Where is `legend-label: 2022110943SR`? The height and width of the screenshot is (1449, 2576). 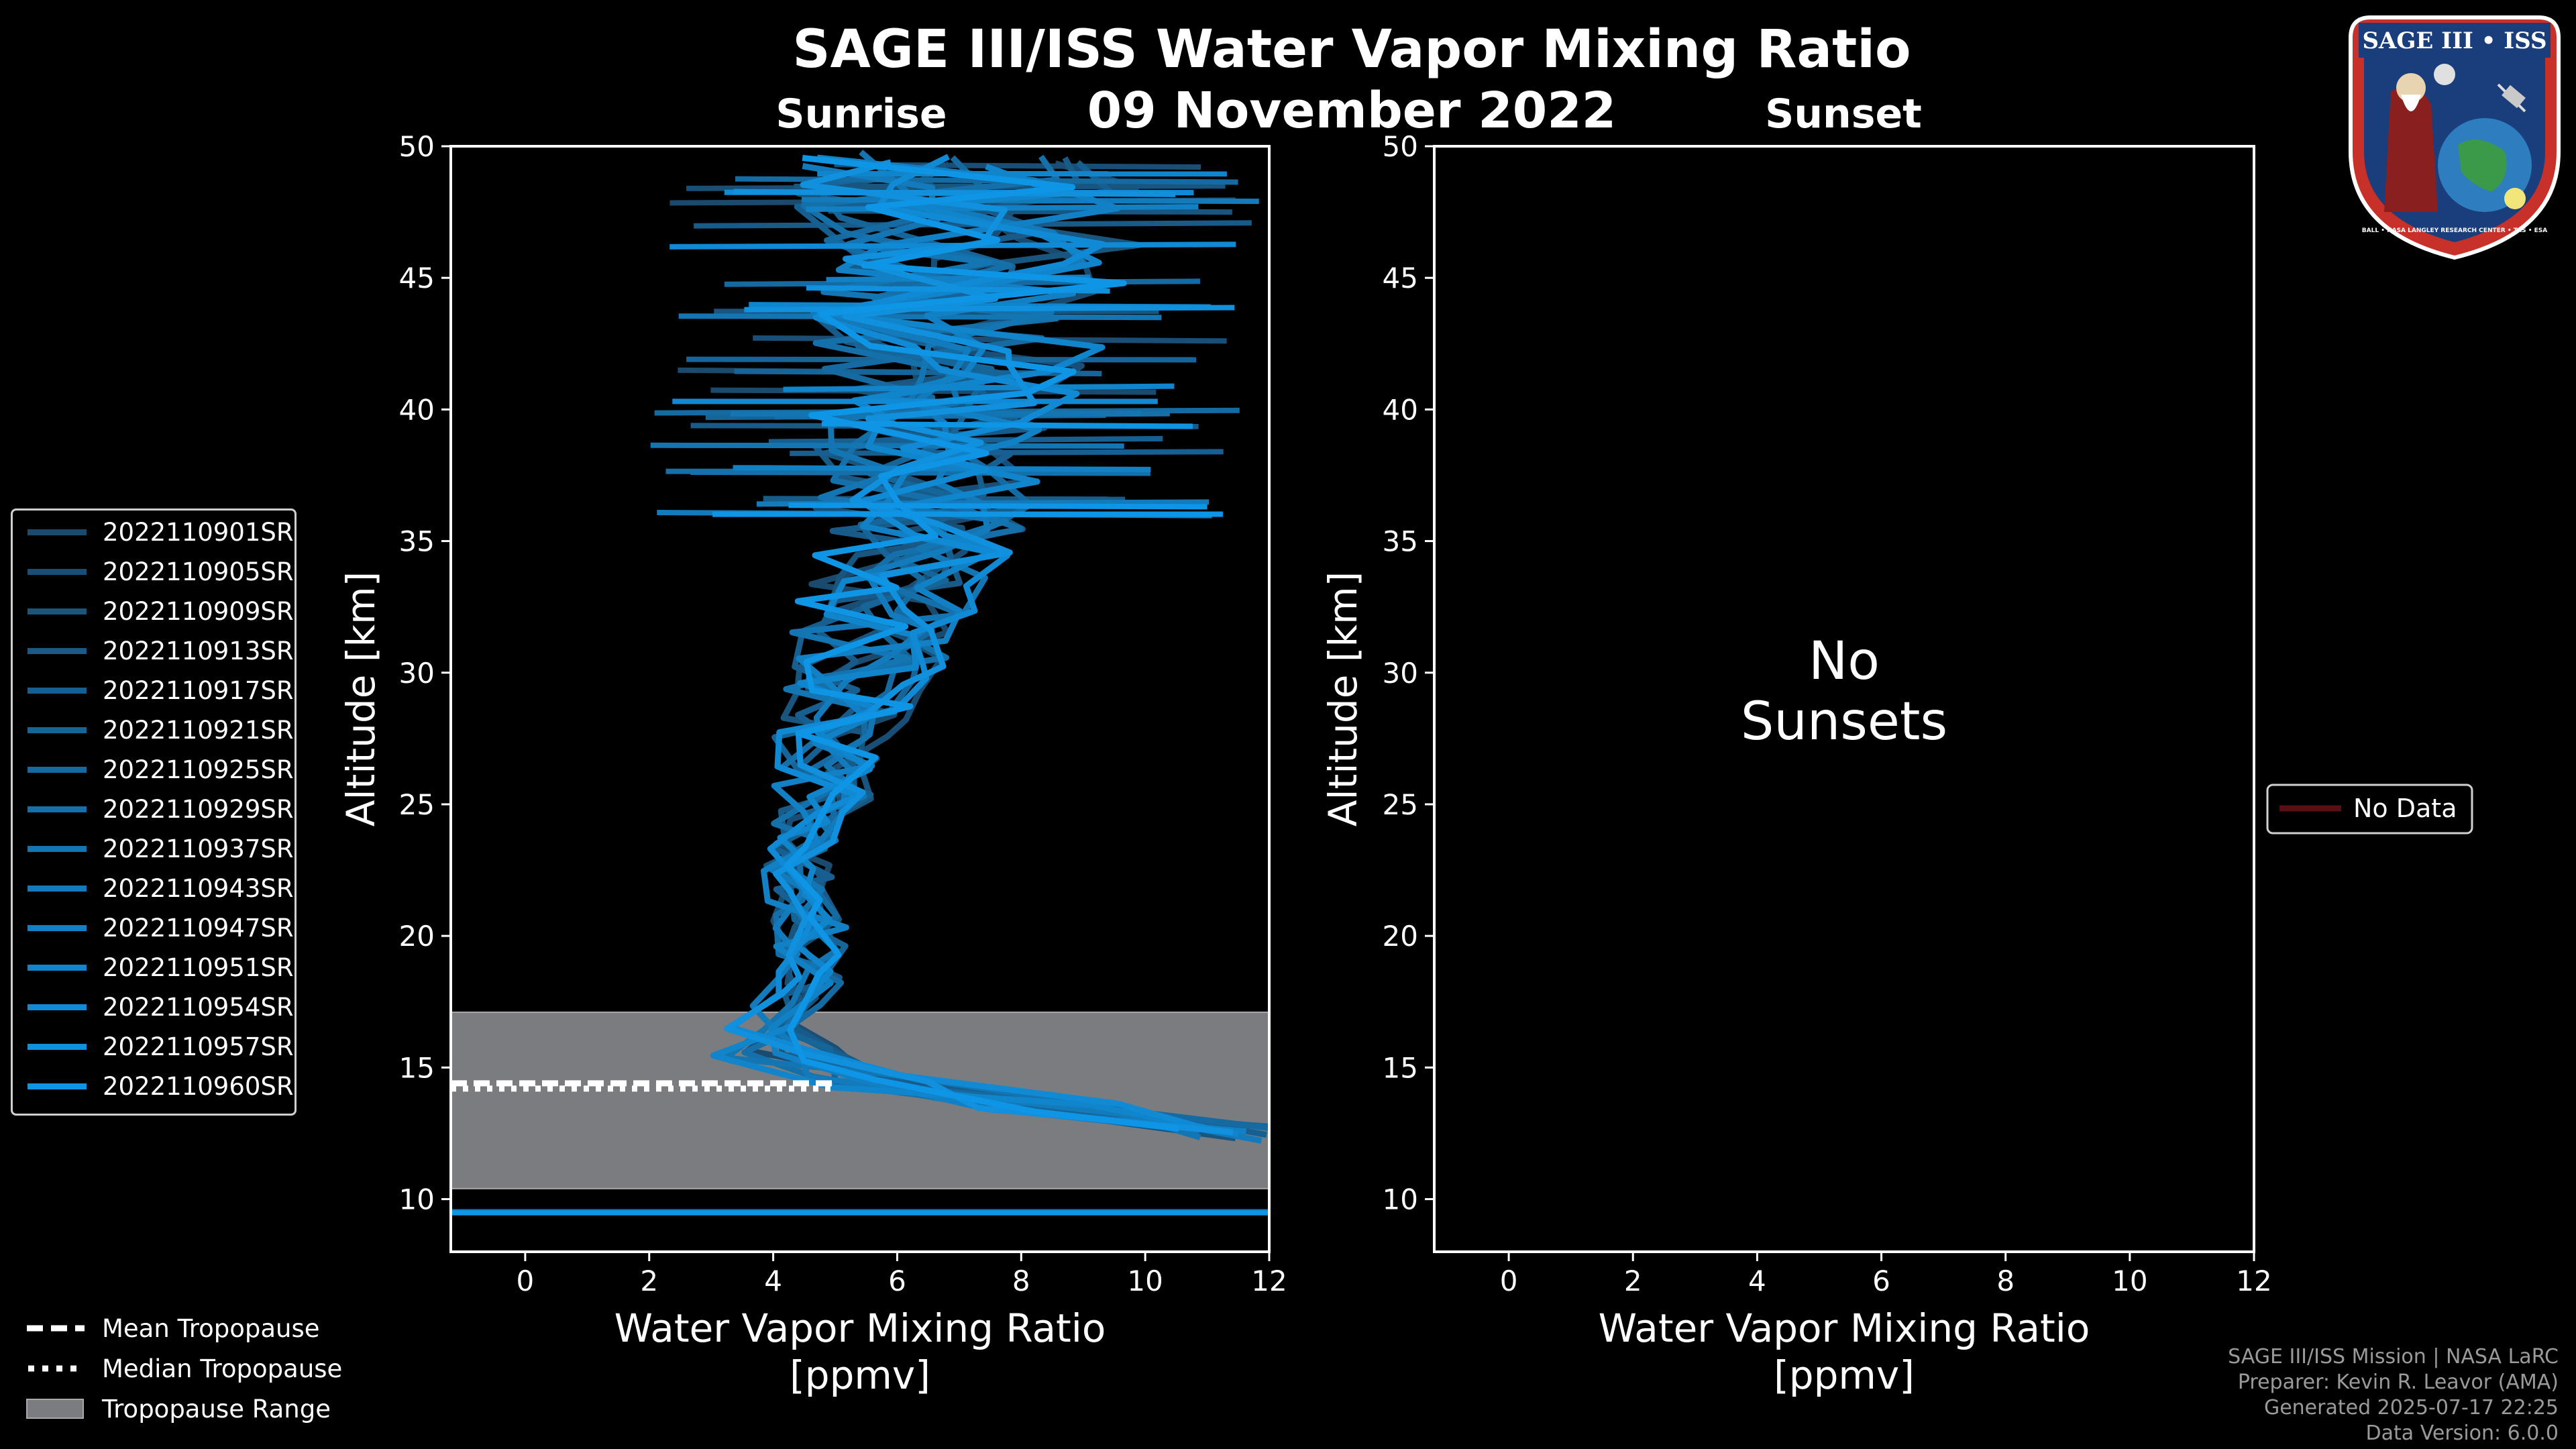 legend-label: 2022110943SR is located at coordinates (198, 888).